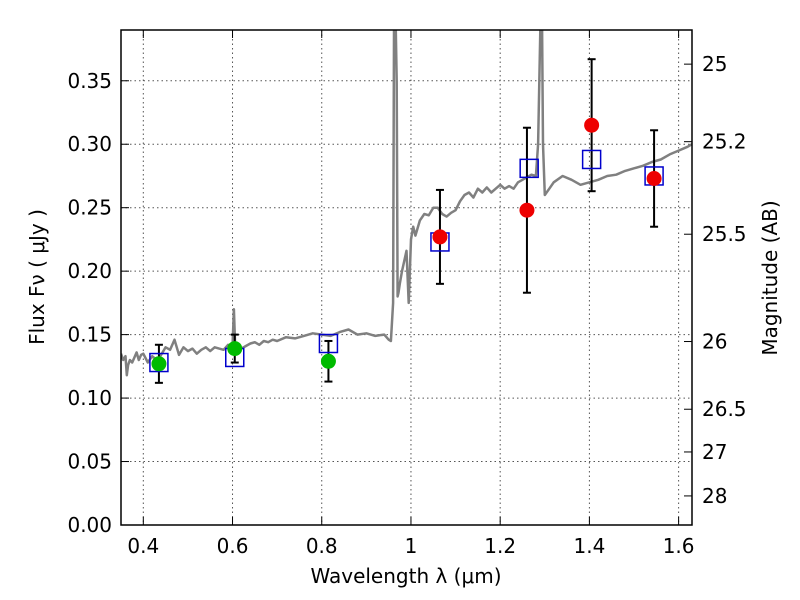 Image resolution: width=800 pixels, height=600 pixels. Describe the element at coordinates (89, 208) in the screenshot. I see `y-tick-label: 0.25` at that location.